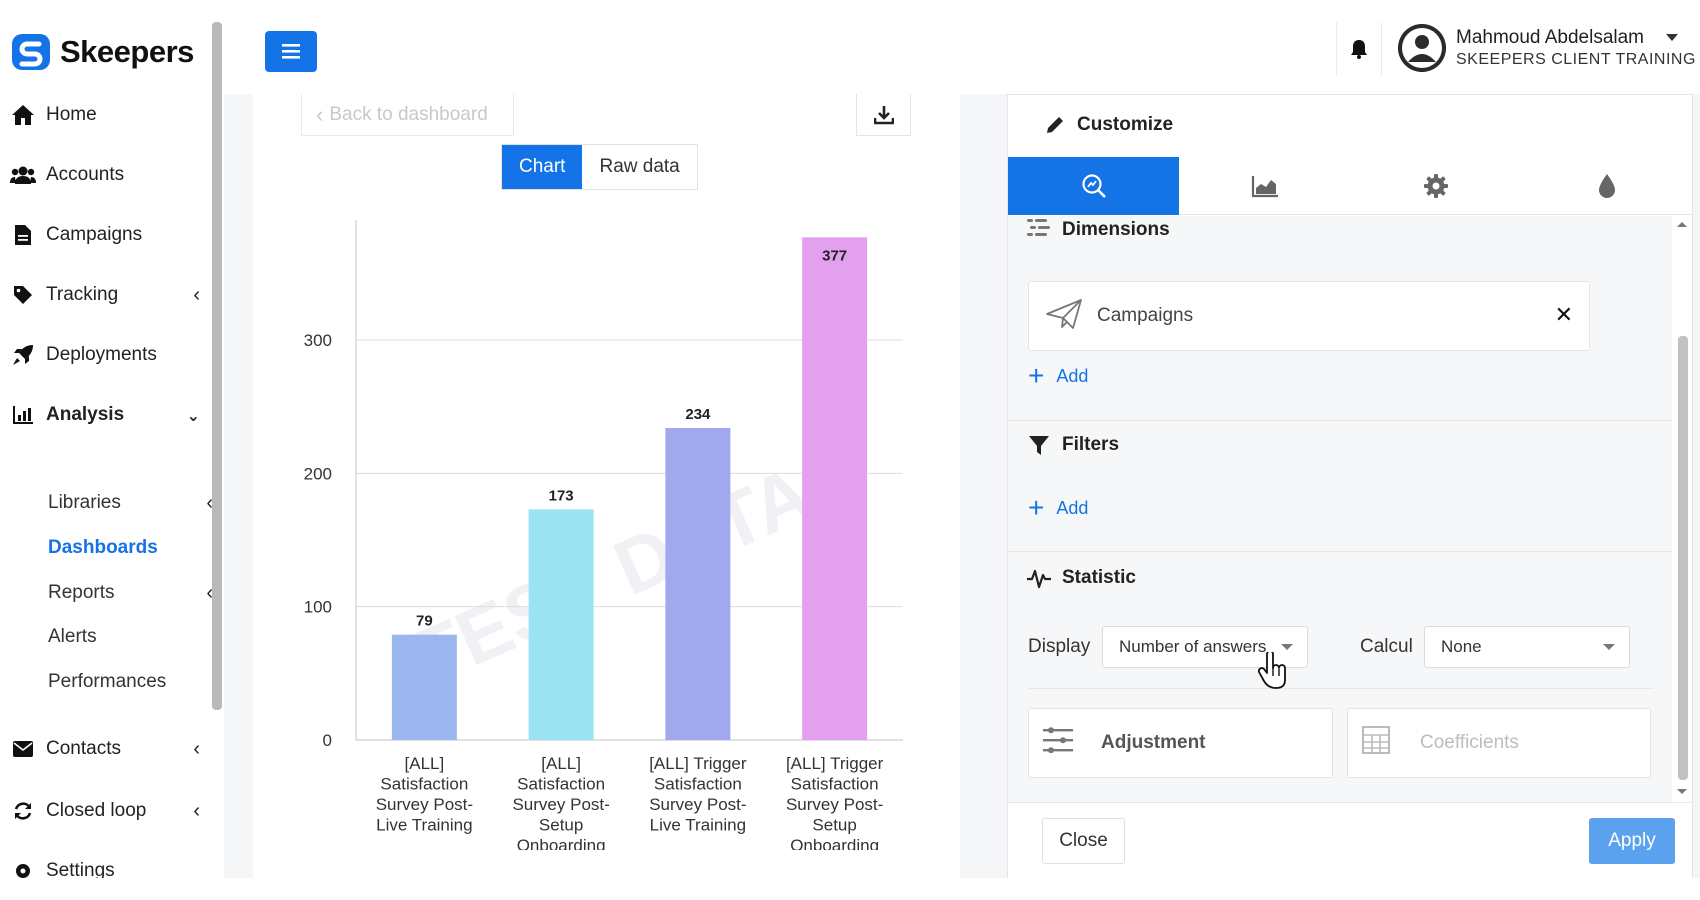 This screenshot has width=1700, height=900. I want to click on tag-icon, so click(23, 295).